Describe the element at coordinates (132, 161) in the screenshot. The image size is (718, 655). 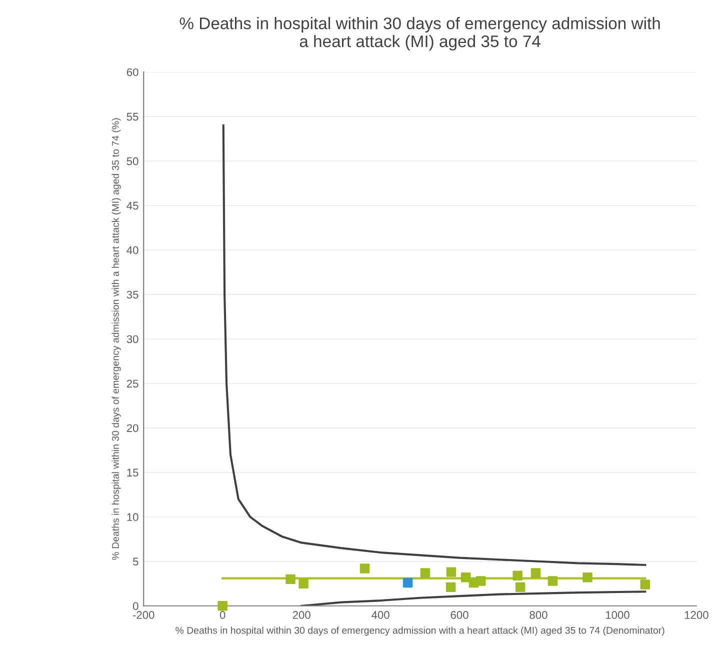
I see `y-tick-label: 50` at that location.